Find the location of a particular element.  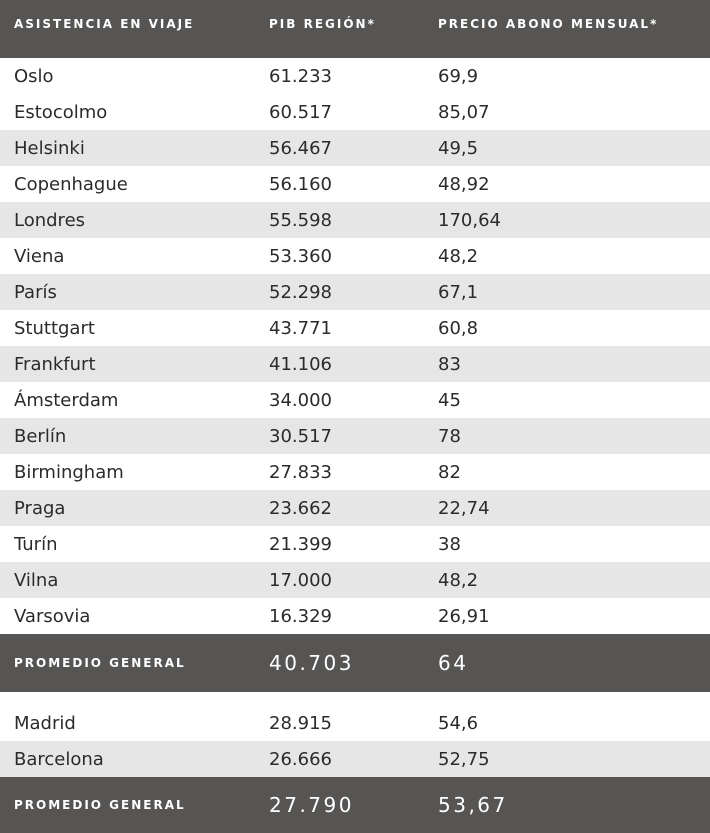

table-cell: París is located at coordinates (35, 292).